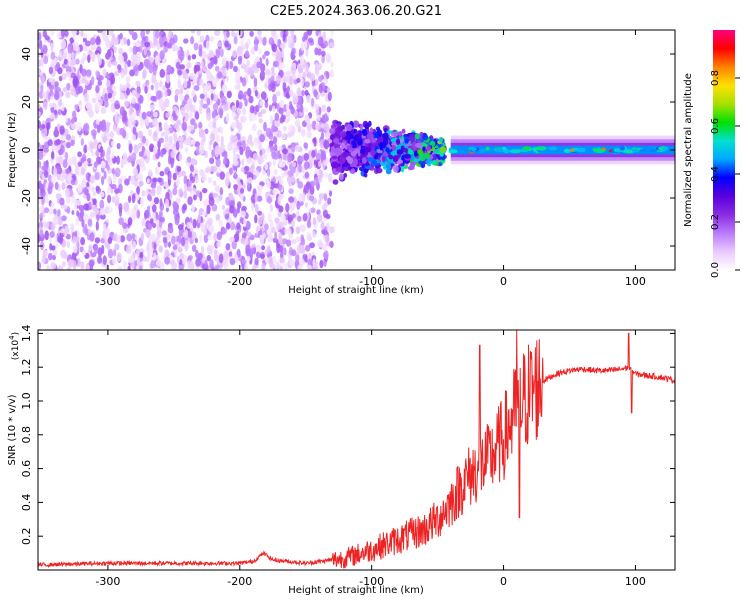  What do you see at coordinates (26, 469) in the screenshot?
I see `y-tick-label: 0.6` at bounding box center [26, 469].